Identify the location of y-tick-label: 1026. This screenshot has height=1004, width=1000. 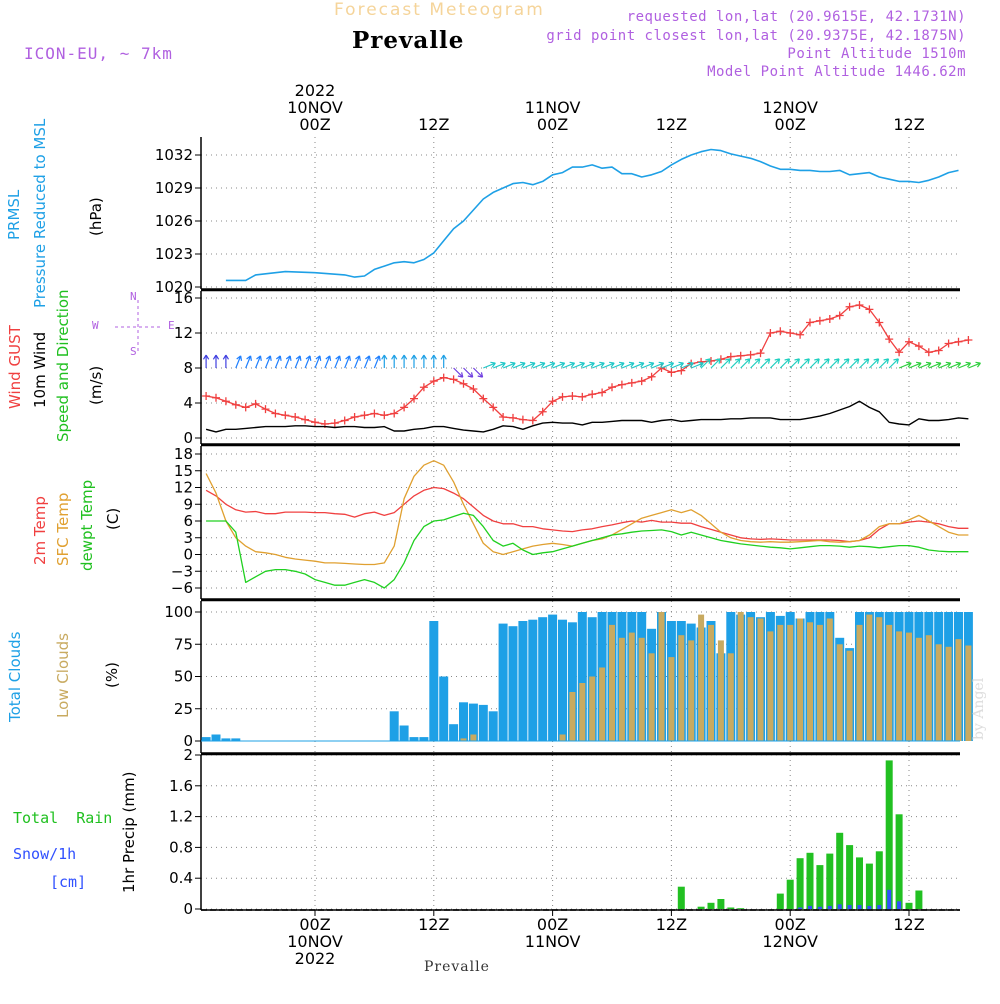
(174, 221).